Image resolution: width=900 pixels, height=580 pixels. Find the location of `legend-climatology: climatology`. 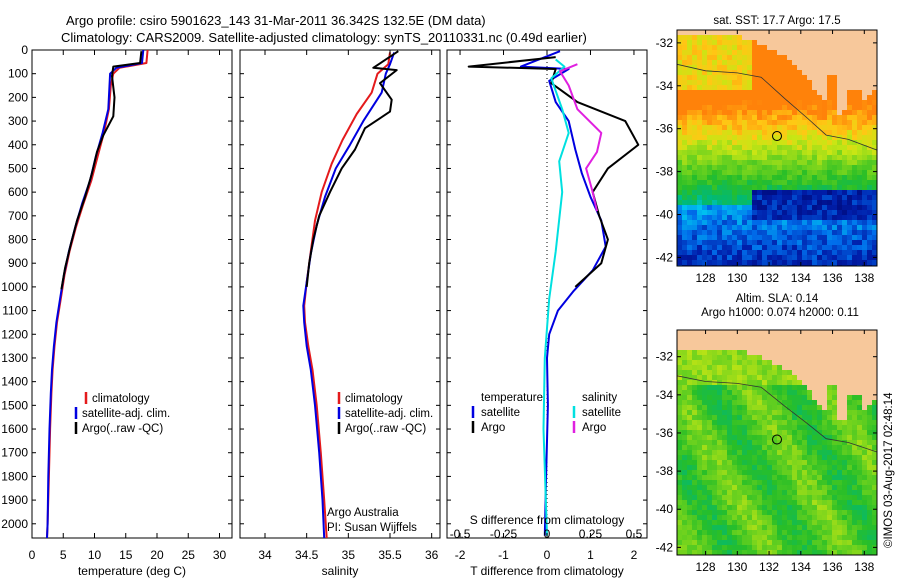

legend-climatology: climatology is located at coordinates (121, 399).